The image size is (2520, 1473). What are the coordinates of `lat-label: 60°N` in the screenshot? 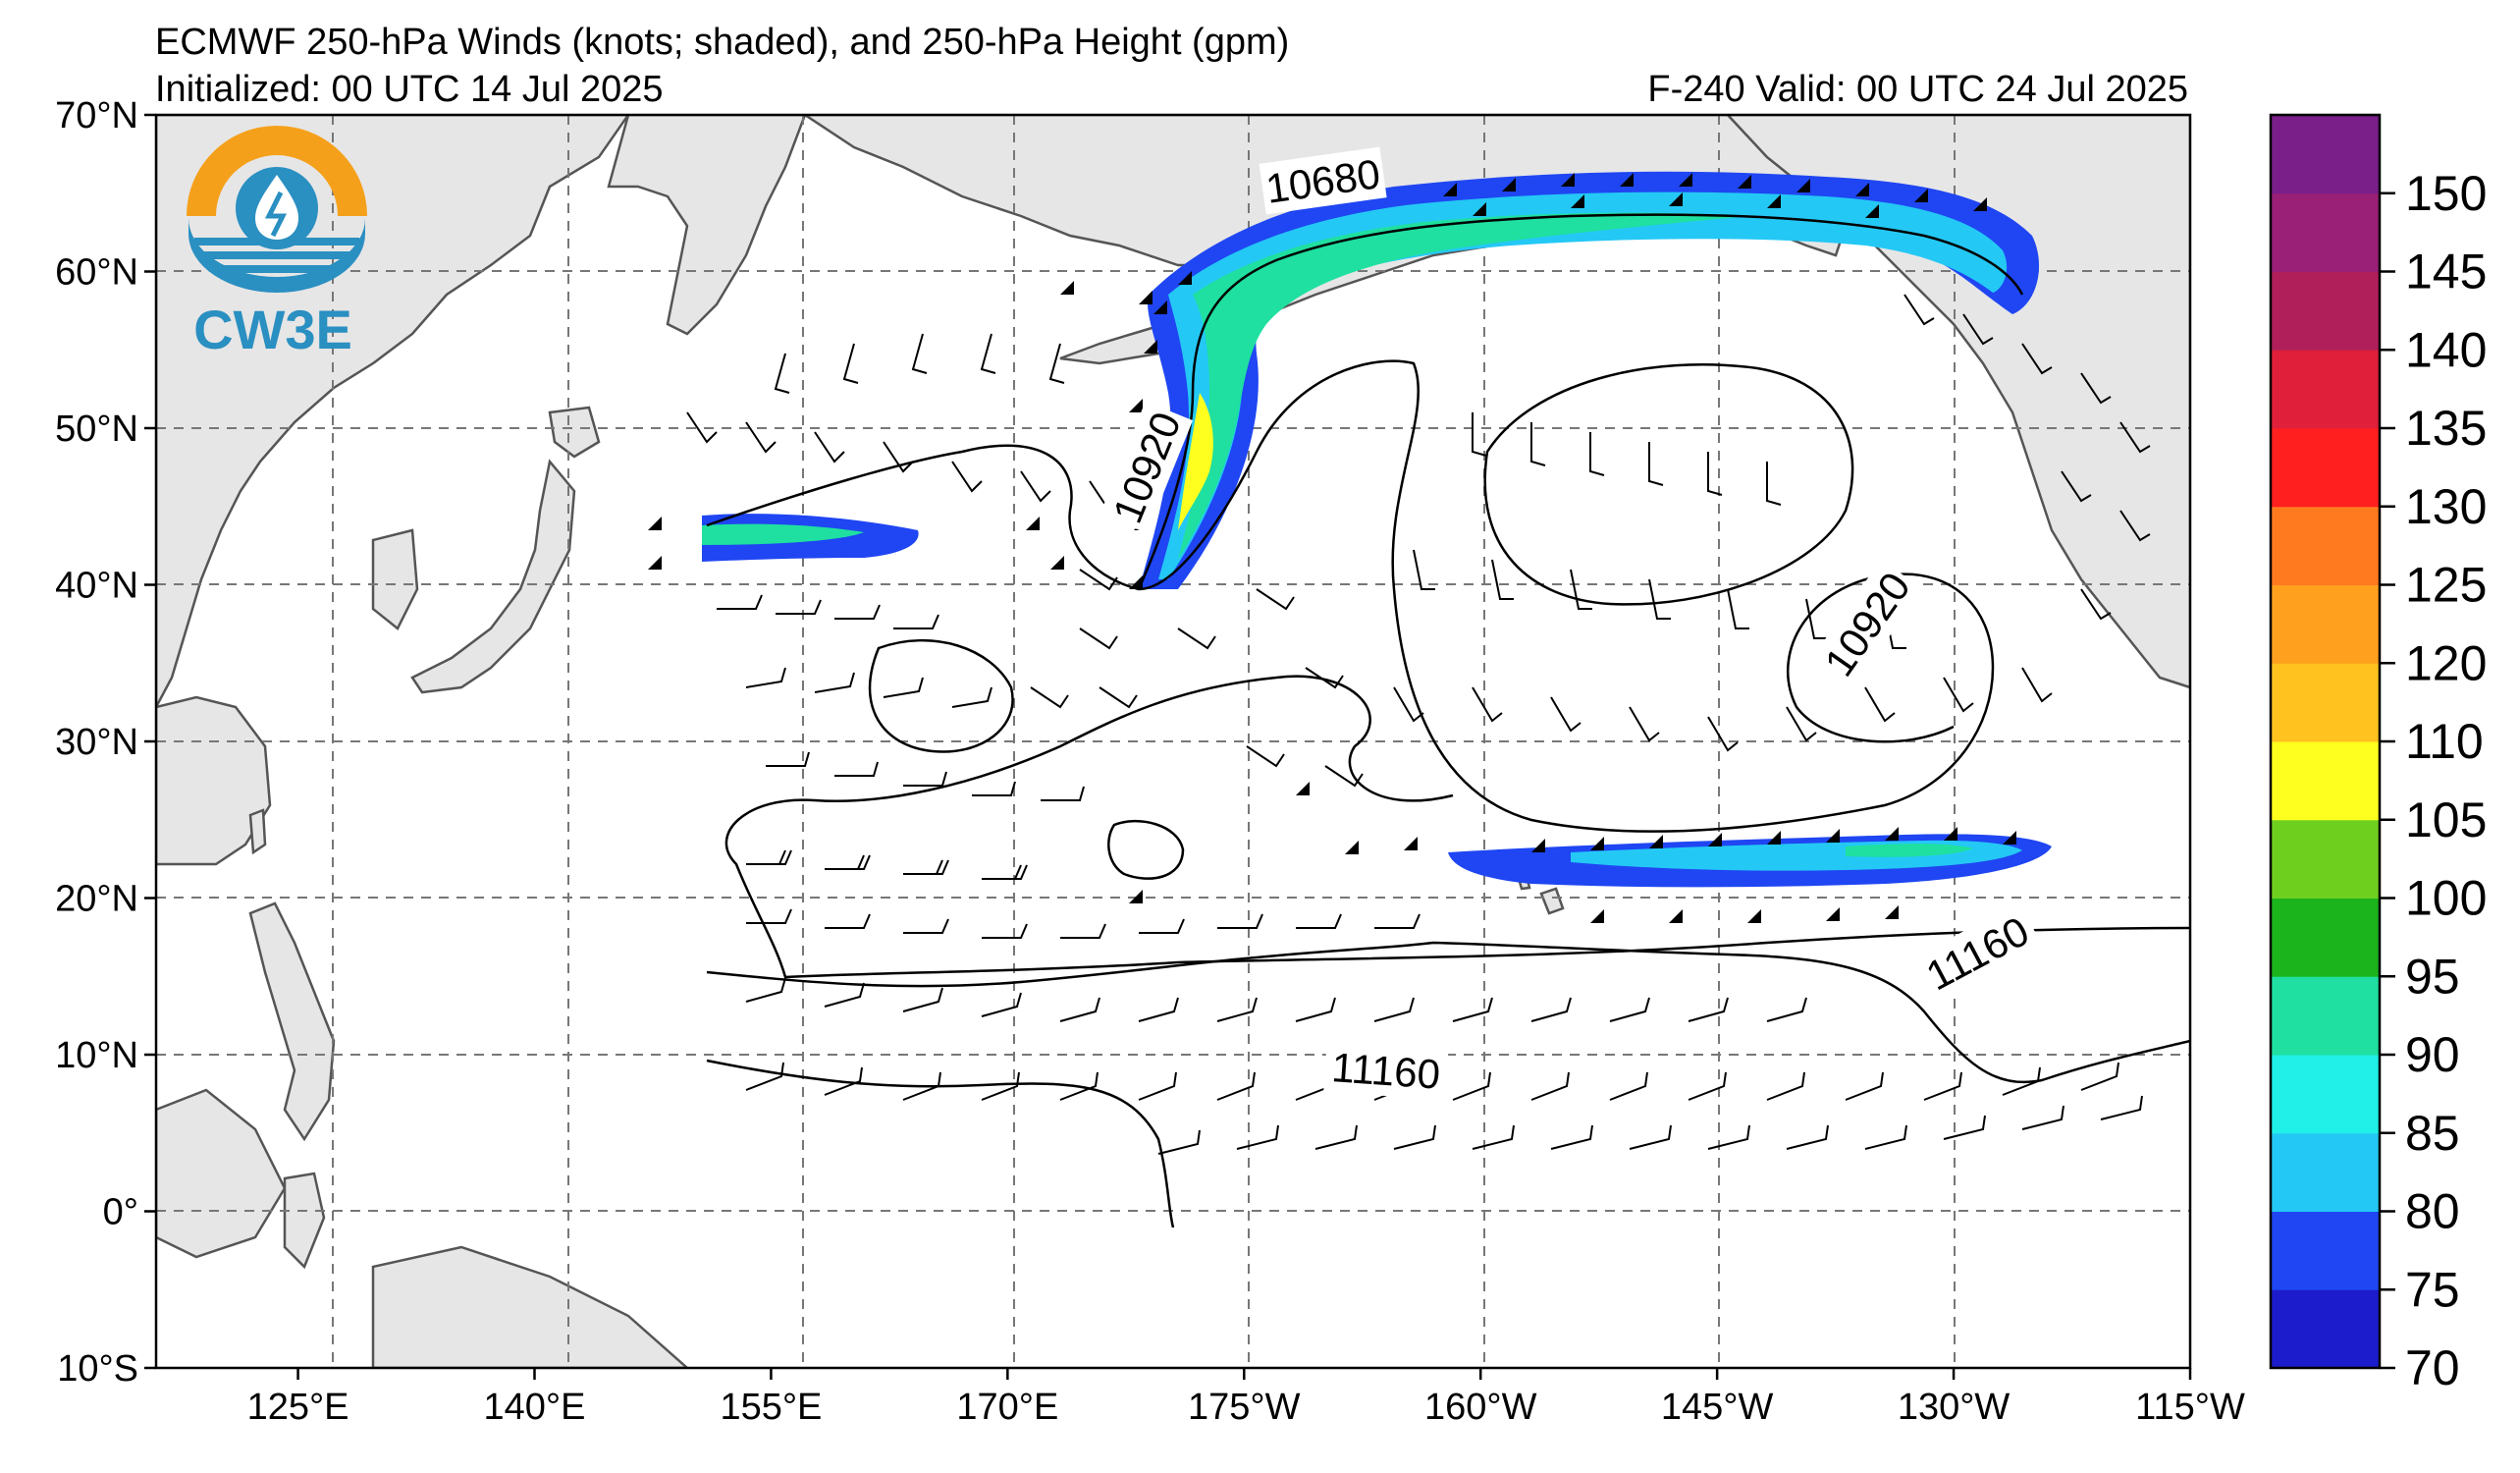 It's located at (96, 273).